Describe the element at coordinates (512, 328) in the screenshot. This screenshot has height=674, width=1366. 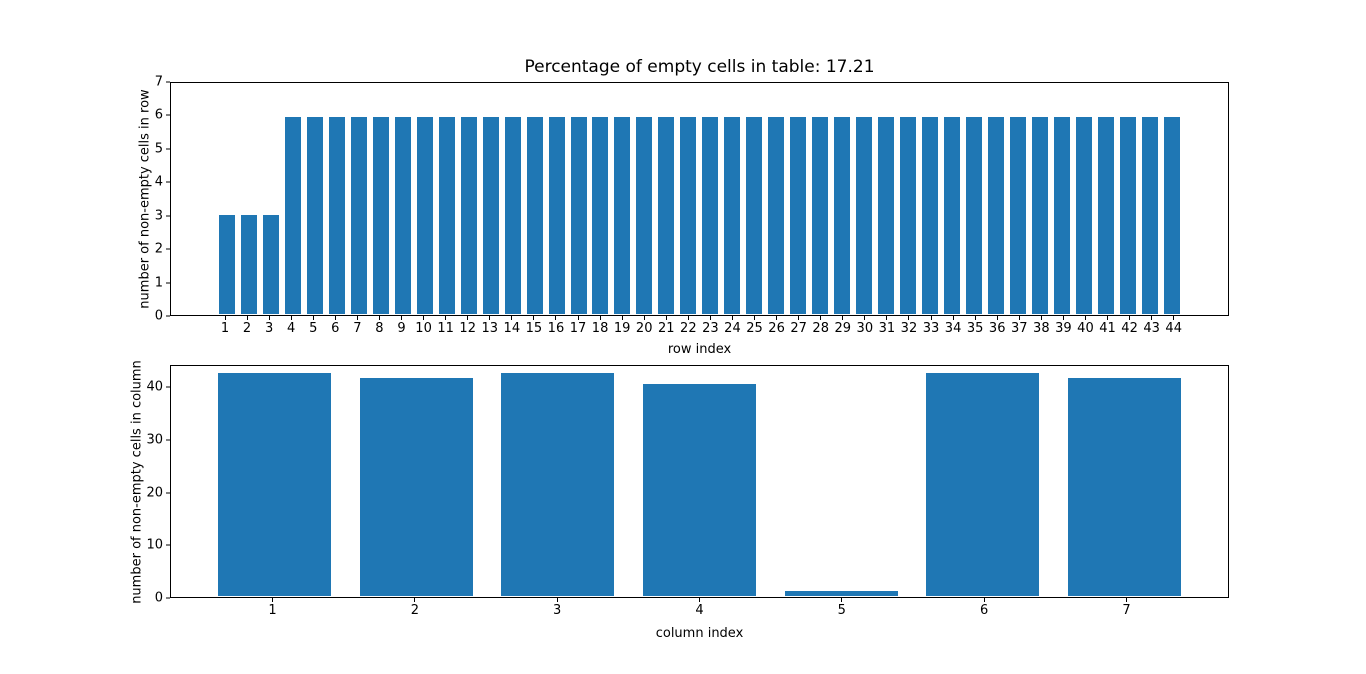
I see `x-tick-label: 14` at that location.